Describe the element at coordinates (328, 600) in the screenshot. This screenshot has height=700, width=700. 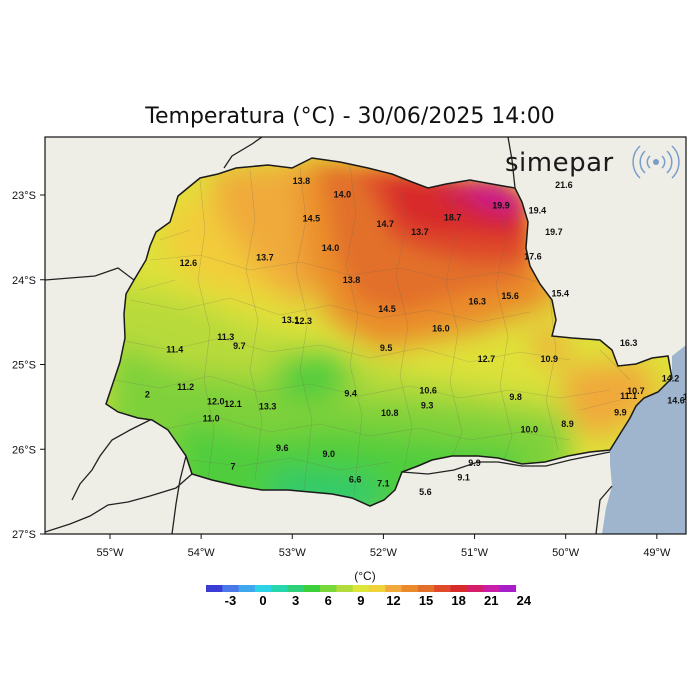
I see `colorbar-tick-label: 6` at that location.